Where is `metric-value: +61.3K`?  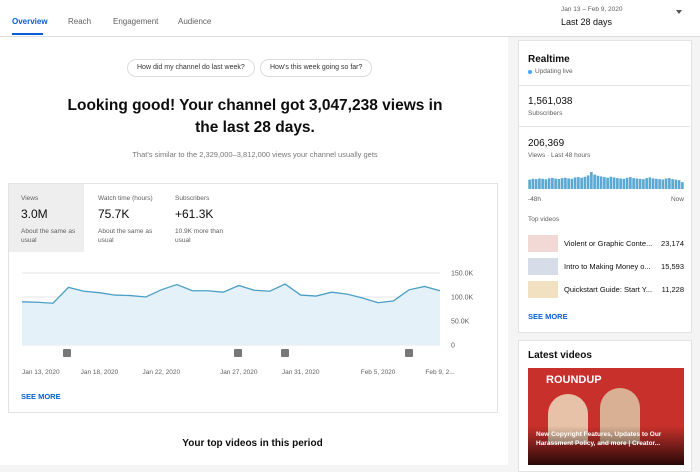
metric-value: +61.3K is located at coordinates (194, 214).